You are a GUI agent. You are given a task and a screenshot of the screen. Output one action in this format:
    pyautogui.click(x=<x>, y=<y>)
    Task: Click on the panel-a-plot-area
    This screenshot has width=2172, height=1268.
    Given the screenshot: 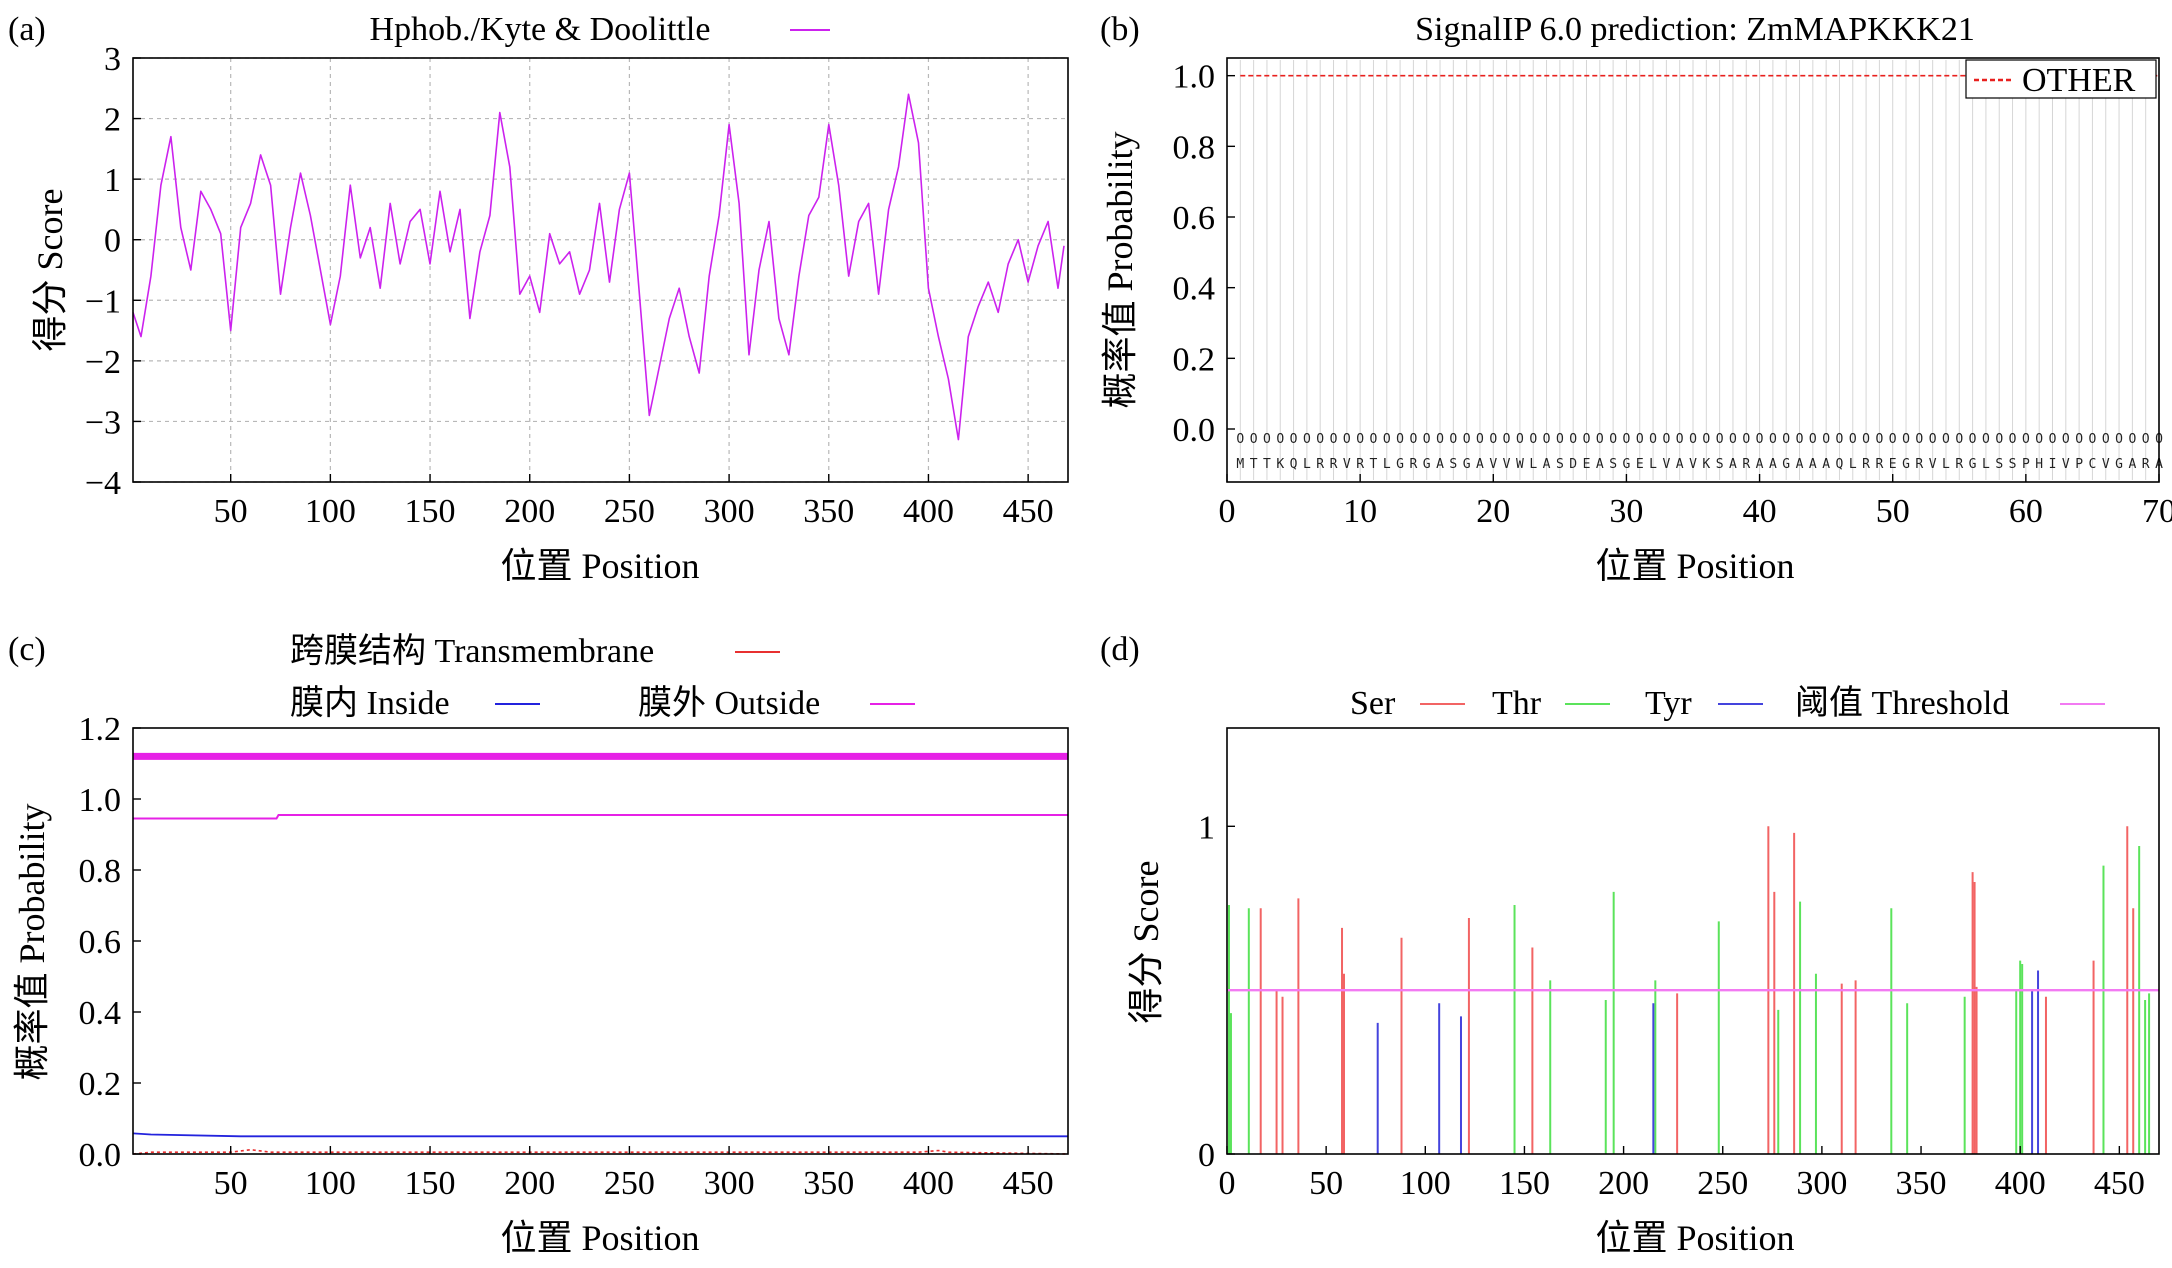 What is the action you would take?
    pyautogui.click(x=598, y=267)
    